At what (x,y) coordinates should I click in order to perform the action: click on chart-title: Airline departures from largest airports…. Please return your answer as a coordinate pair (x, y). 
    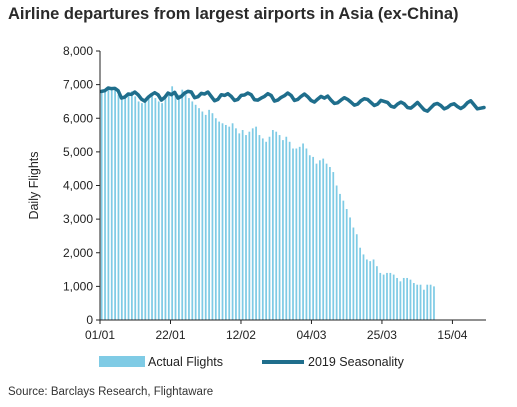
    Looking at the image, I should click on (233, 14).